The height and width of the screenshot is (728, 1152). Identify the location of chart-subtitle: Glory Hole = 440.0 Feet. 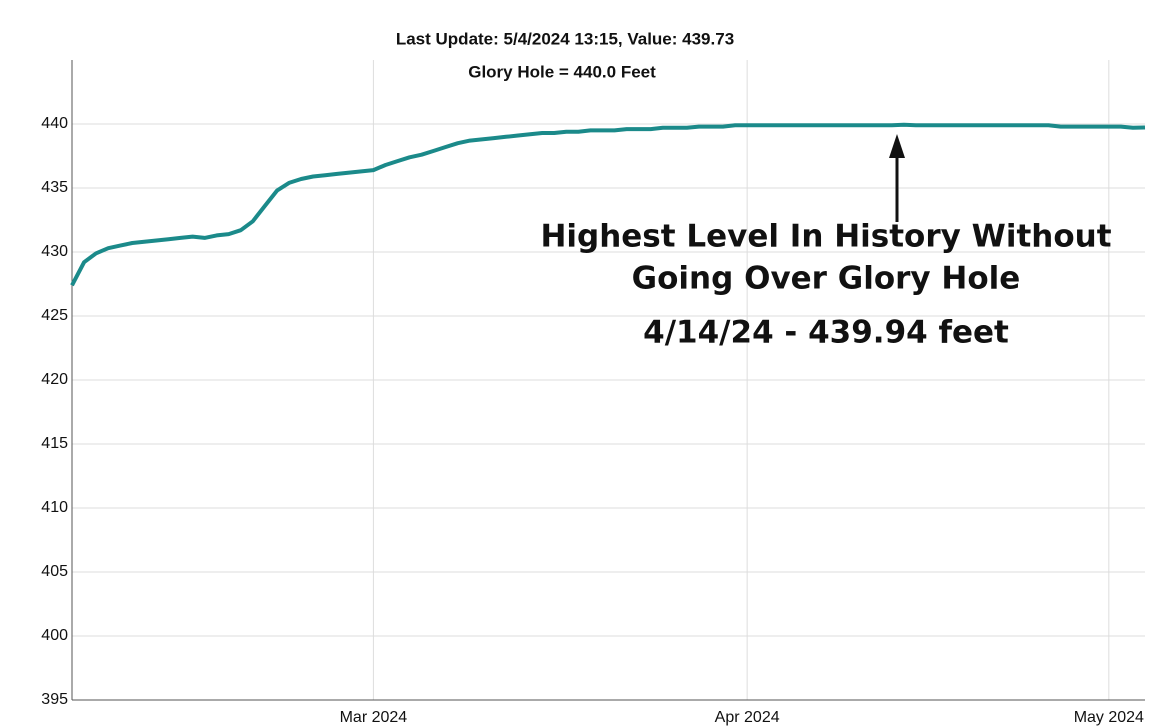
(562, 71).